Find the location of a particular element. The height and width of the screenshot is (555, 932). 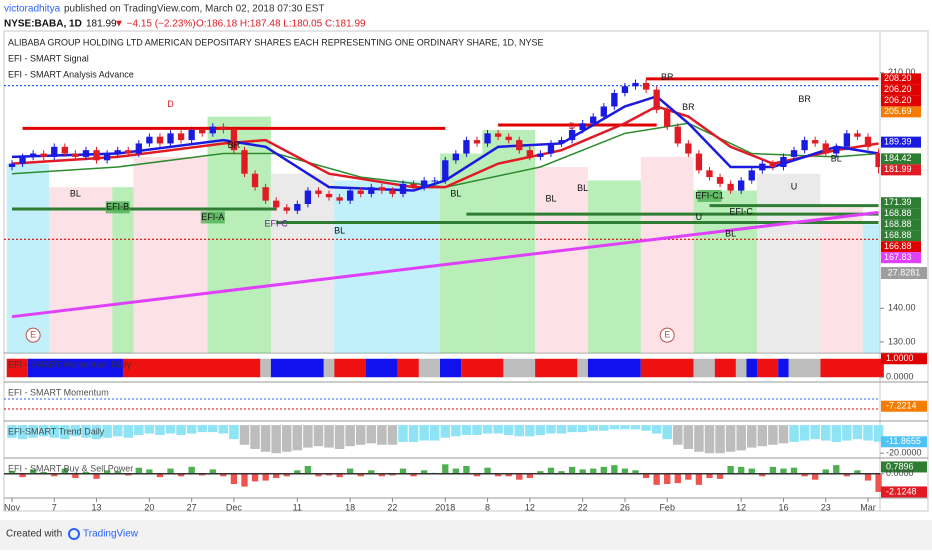

x-tick-label: 2018 is located at coordinates (445, 507).